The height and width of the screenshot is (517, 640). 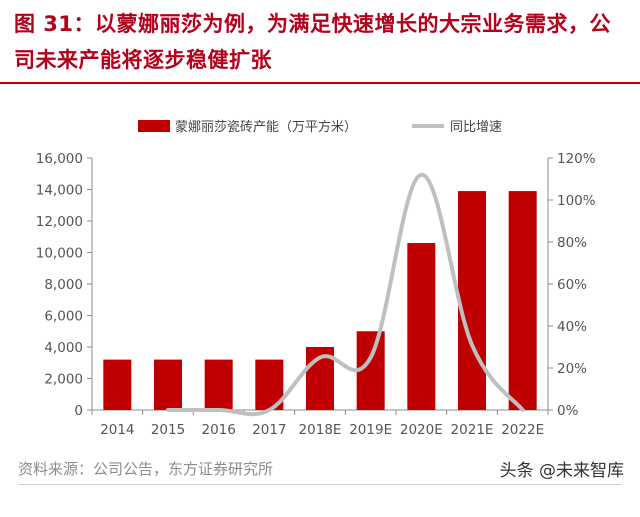 I want to click on y-right-tick-label: 40%, so click(x=572, y=327).